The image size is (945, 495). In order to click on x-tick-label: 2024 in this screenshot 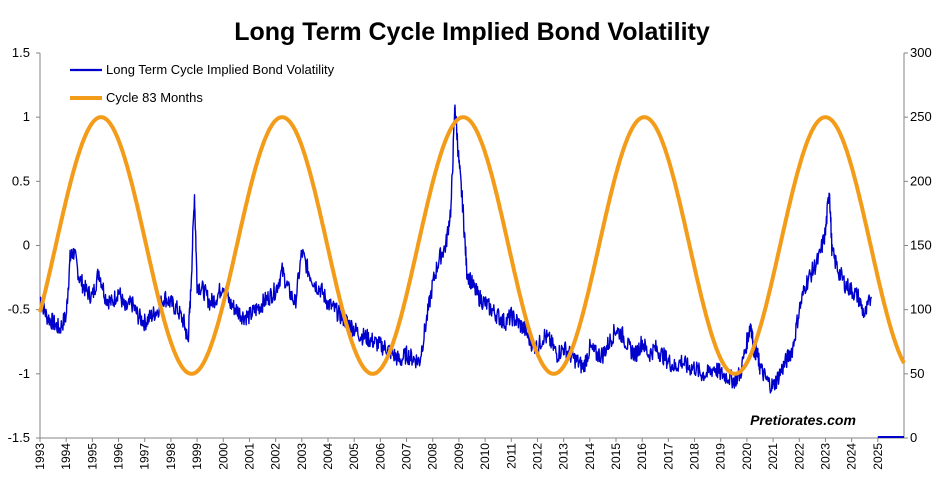, I will do `click(852, 456)`.